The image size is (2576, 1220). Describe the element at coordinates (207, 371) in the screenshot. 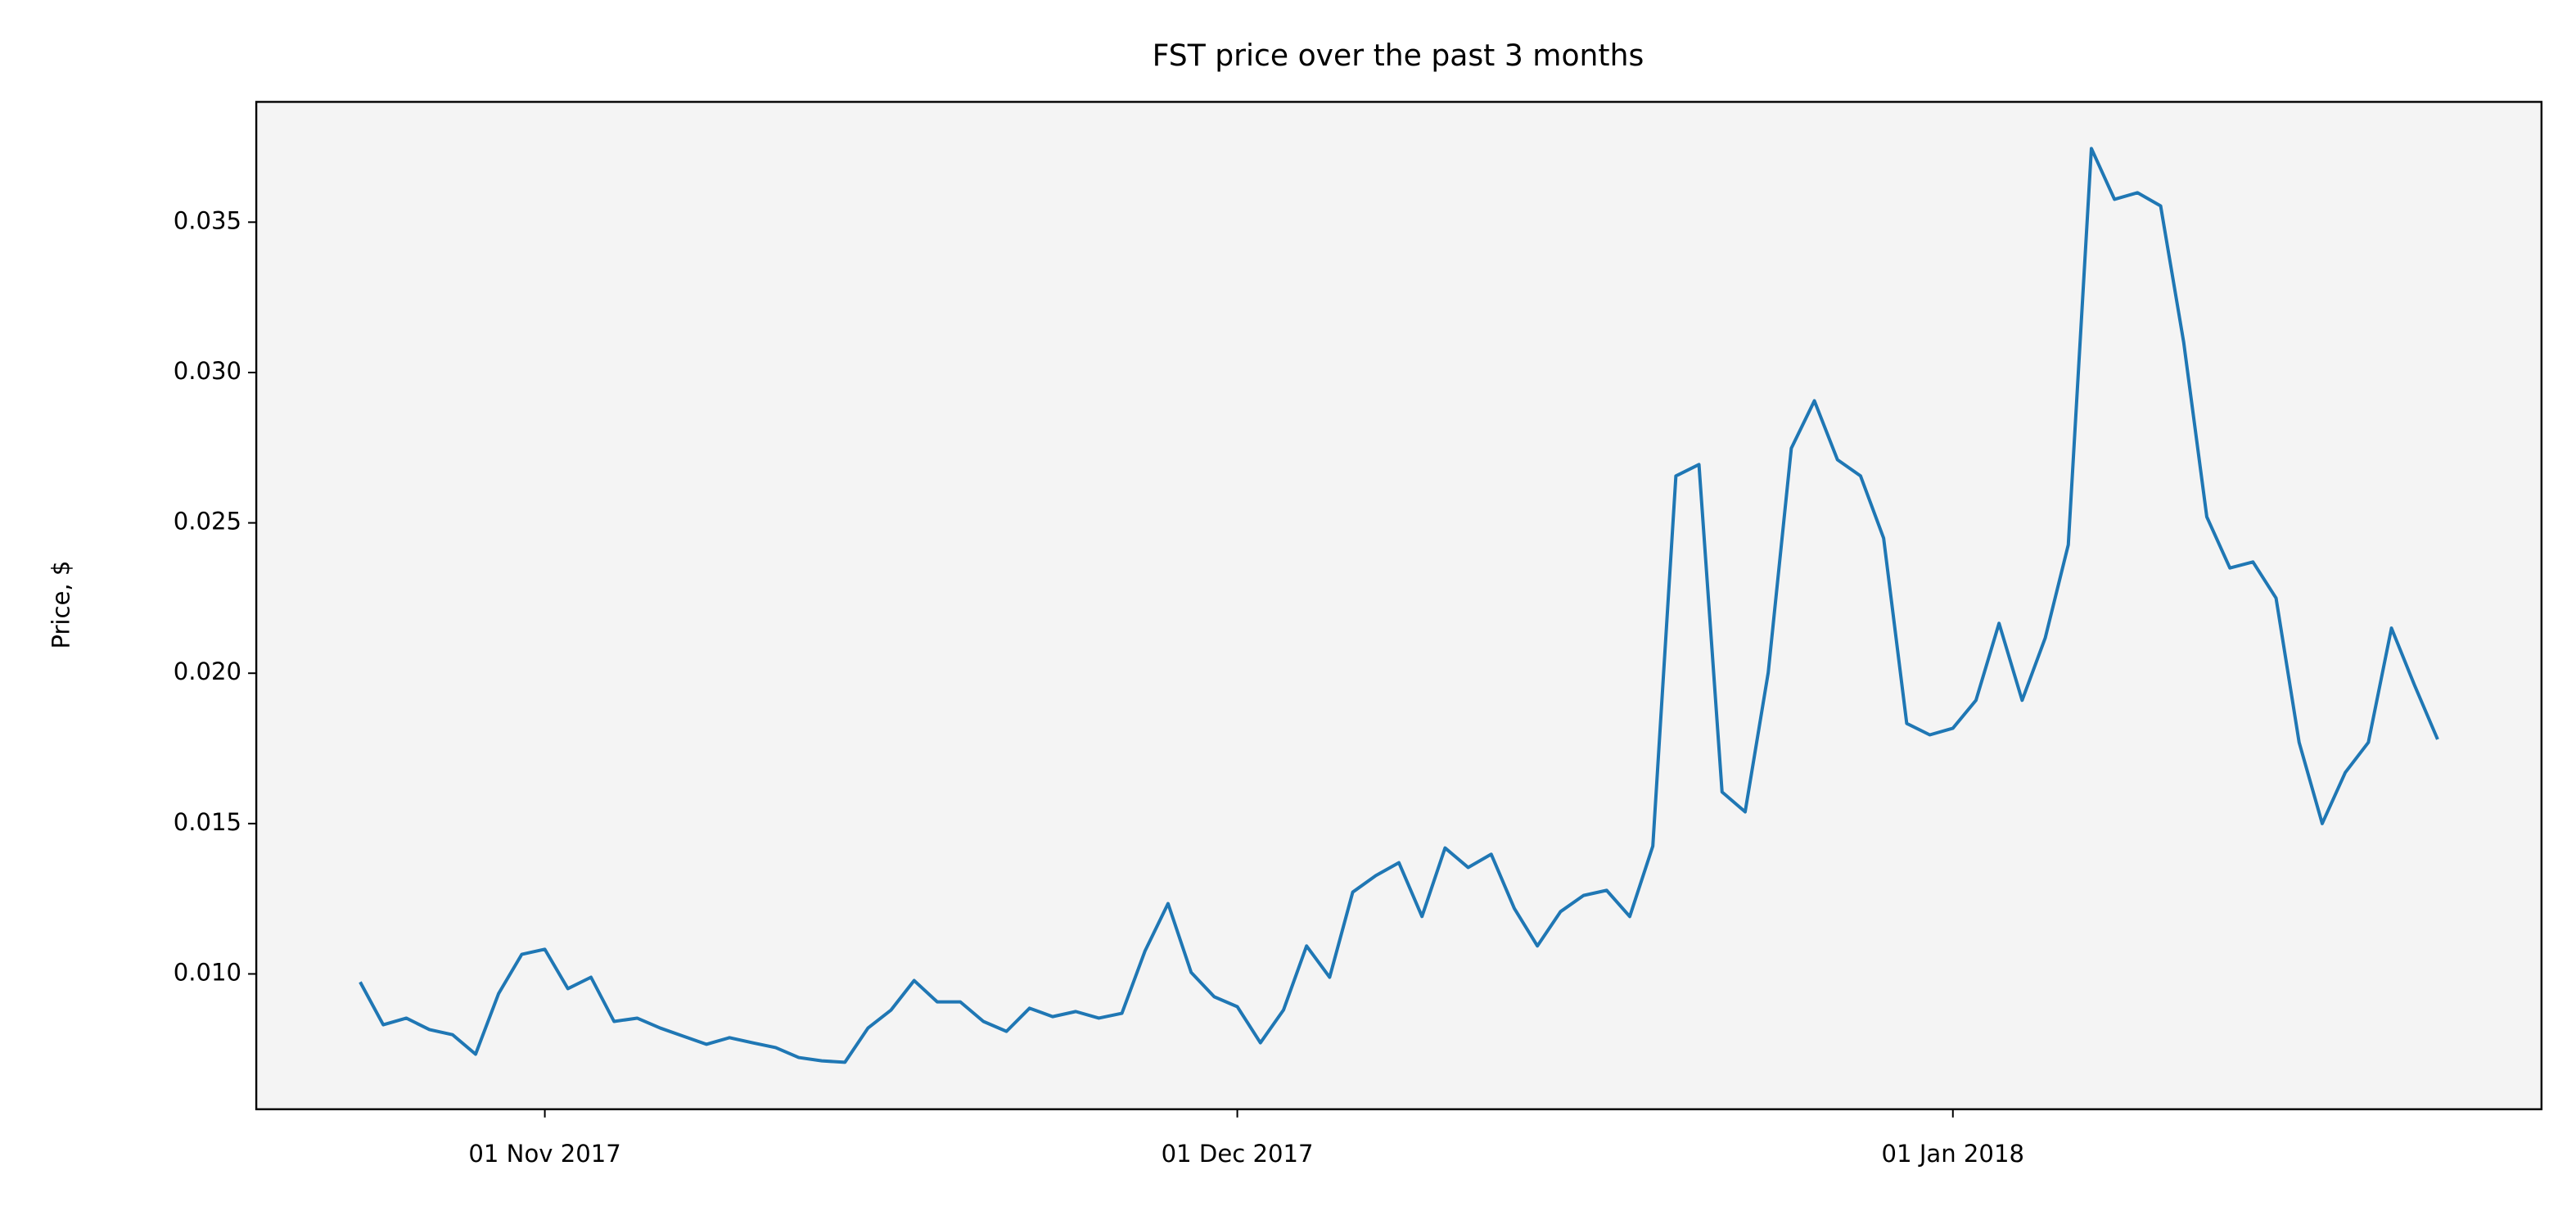

I see `y-tick-label: 0.030` at that location.